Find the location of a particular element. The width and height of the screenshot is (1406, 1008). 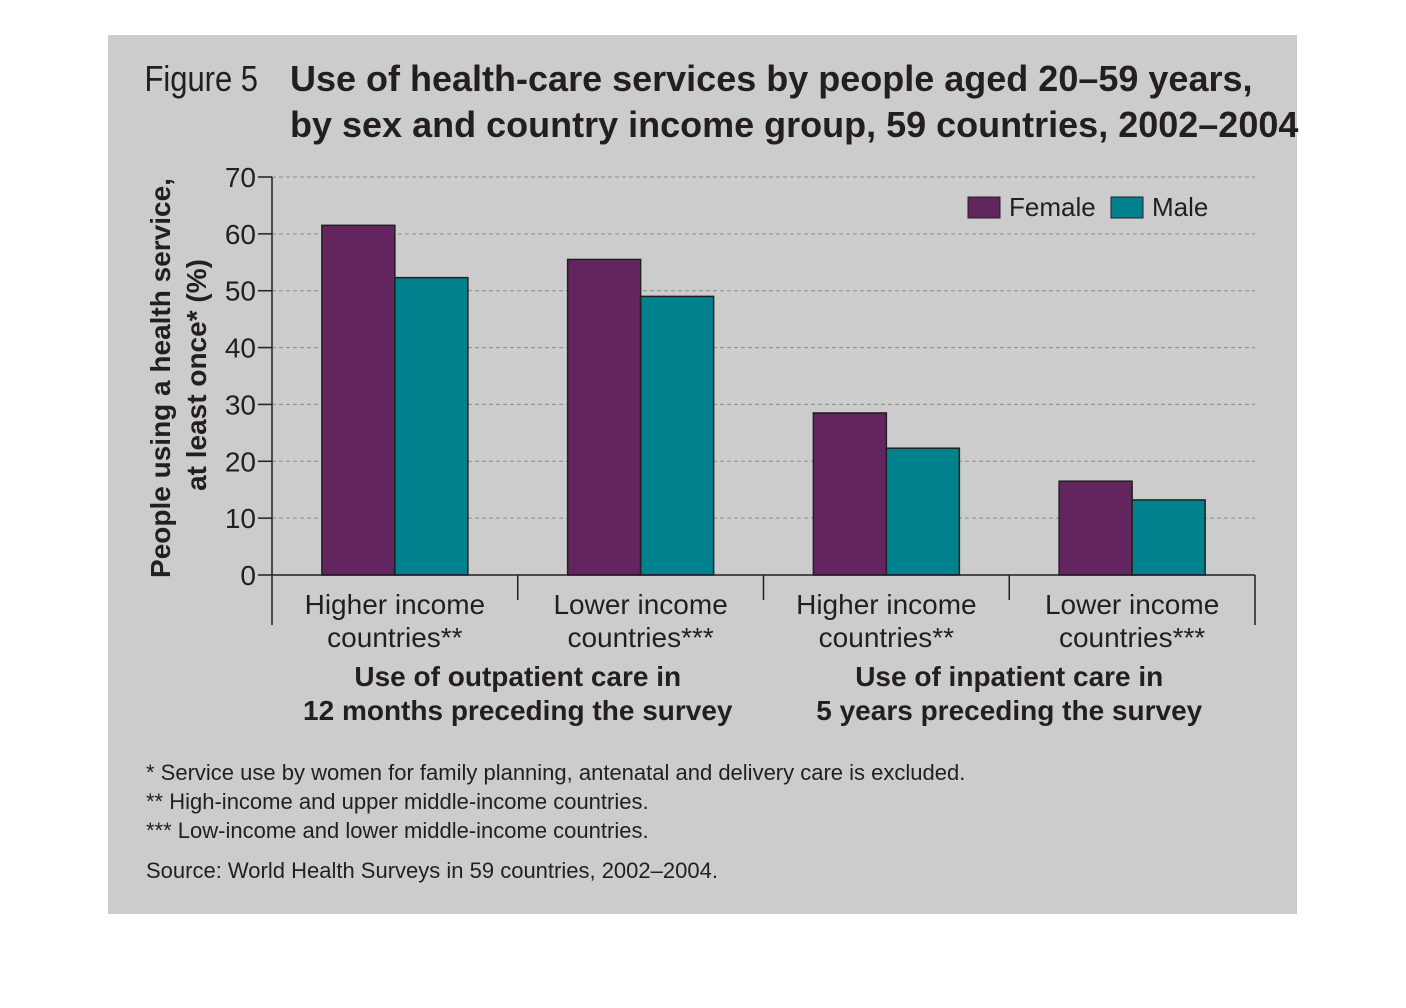

y-axis-ticks: 0 10 20 30 40 50 60 70 is located at coordinates (248, 376).